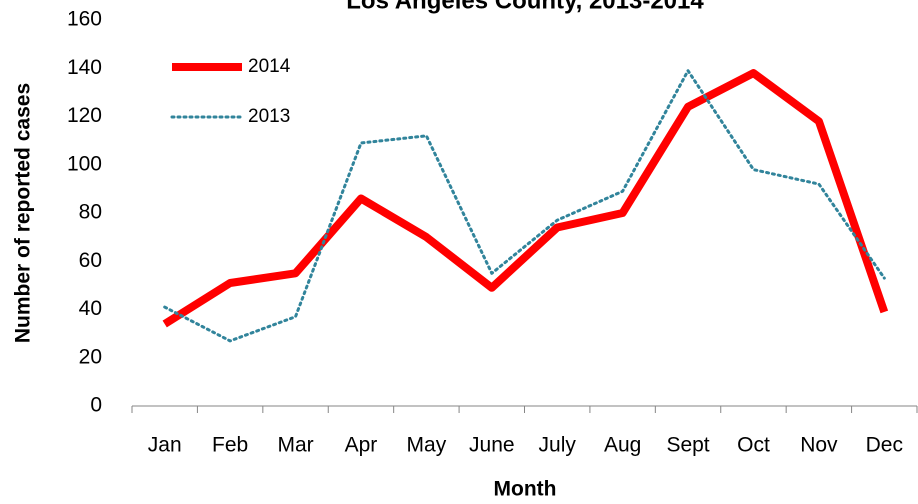 The width and height of the screenshot is (918, 504). I want to click on x-tick-label: May, so click(427, 445).